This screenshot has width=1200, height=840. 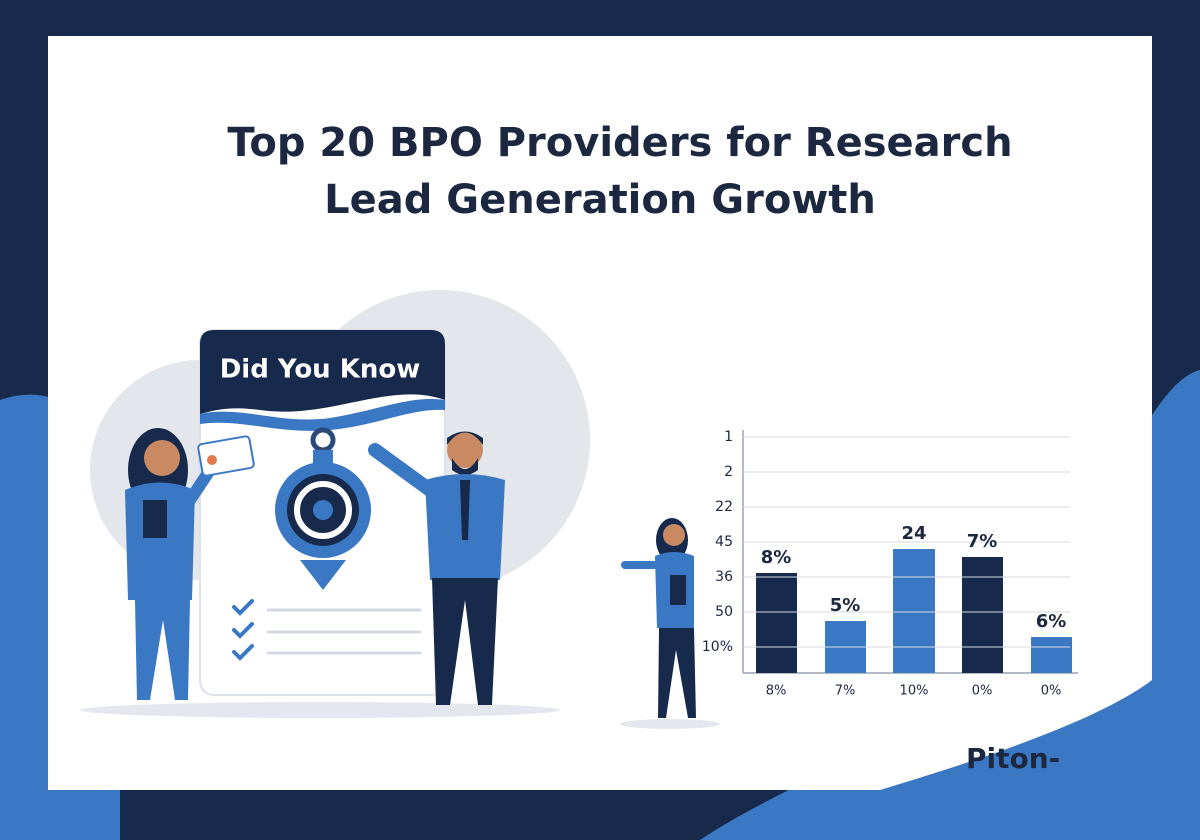 What do you see at coordinates (776, 557) in the screenshot?
I see `bar-label: 8%` at bounding box center [776, 557].